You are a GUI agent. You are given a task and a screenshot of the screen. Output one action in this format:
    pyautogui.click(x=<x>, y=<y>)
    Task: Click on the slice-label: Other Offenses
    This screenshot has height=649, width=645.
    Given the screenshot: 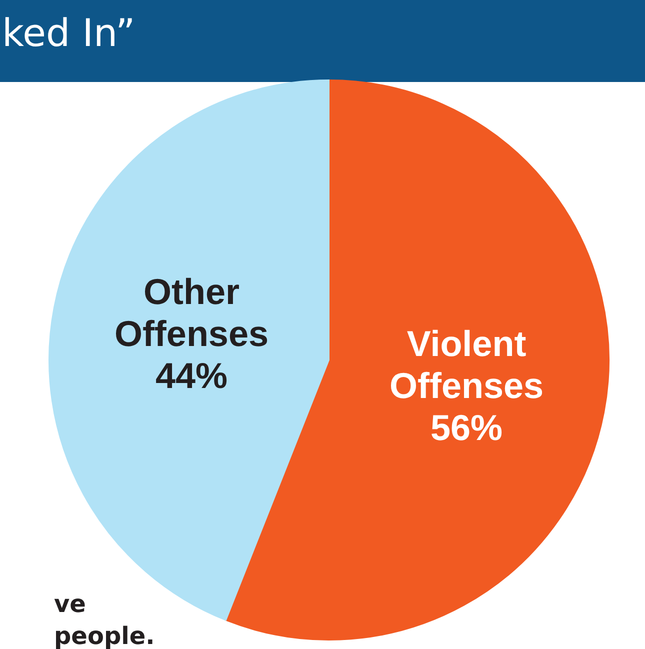 What is the action you would take?
    pyautogui.click(x=191, y=312)
    